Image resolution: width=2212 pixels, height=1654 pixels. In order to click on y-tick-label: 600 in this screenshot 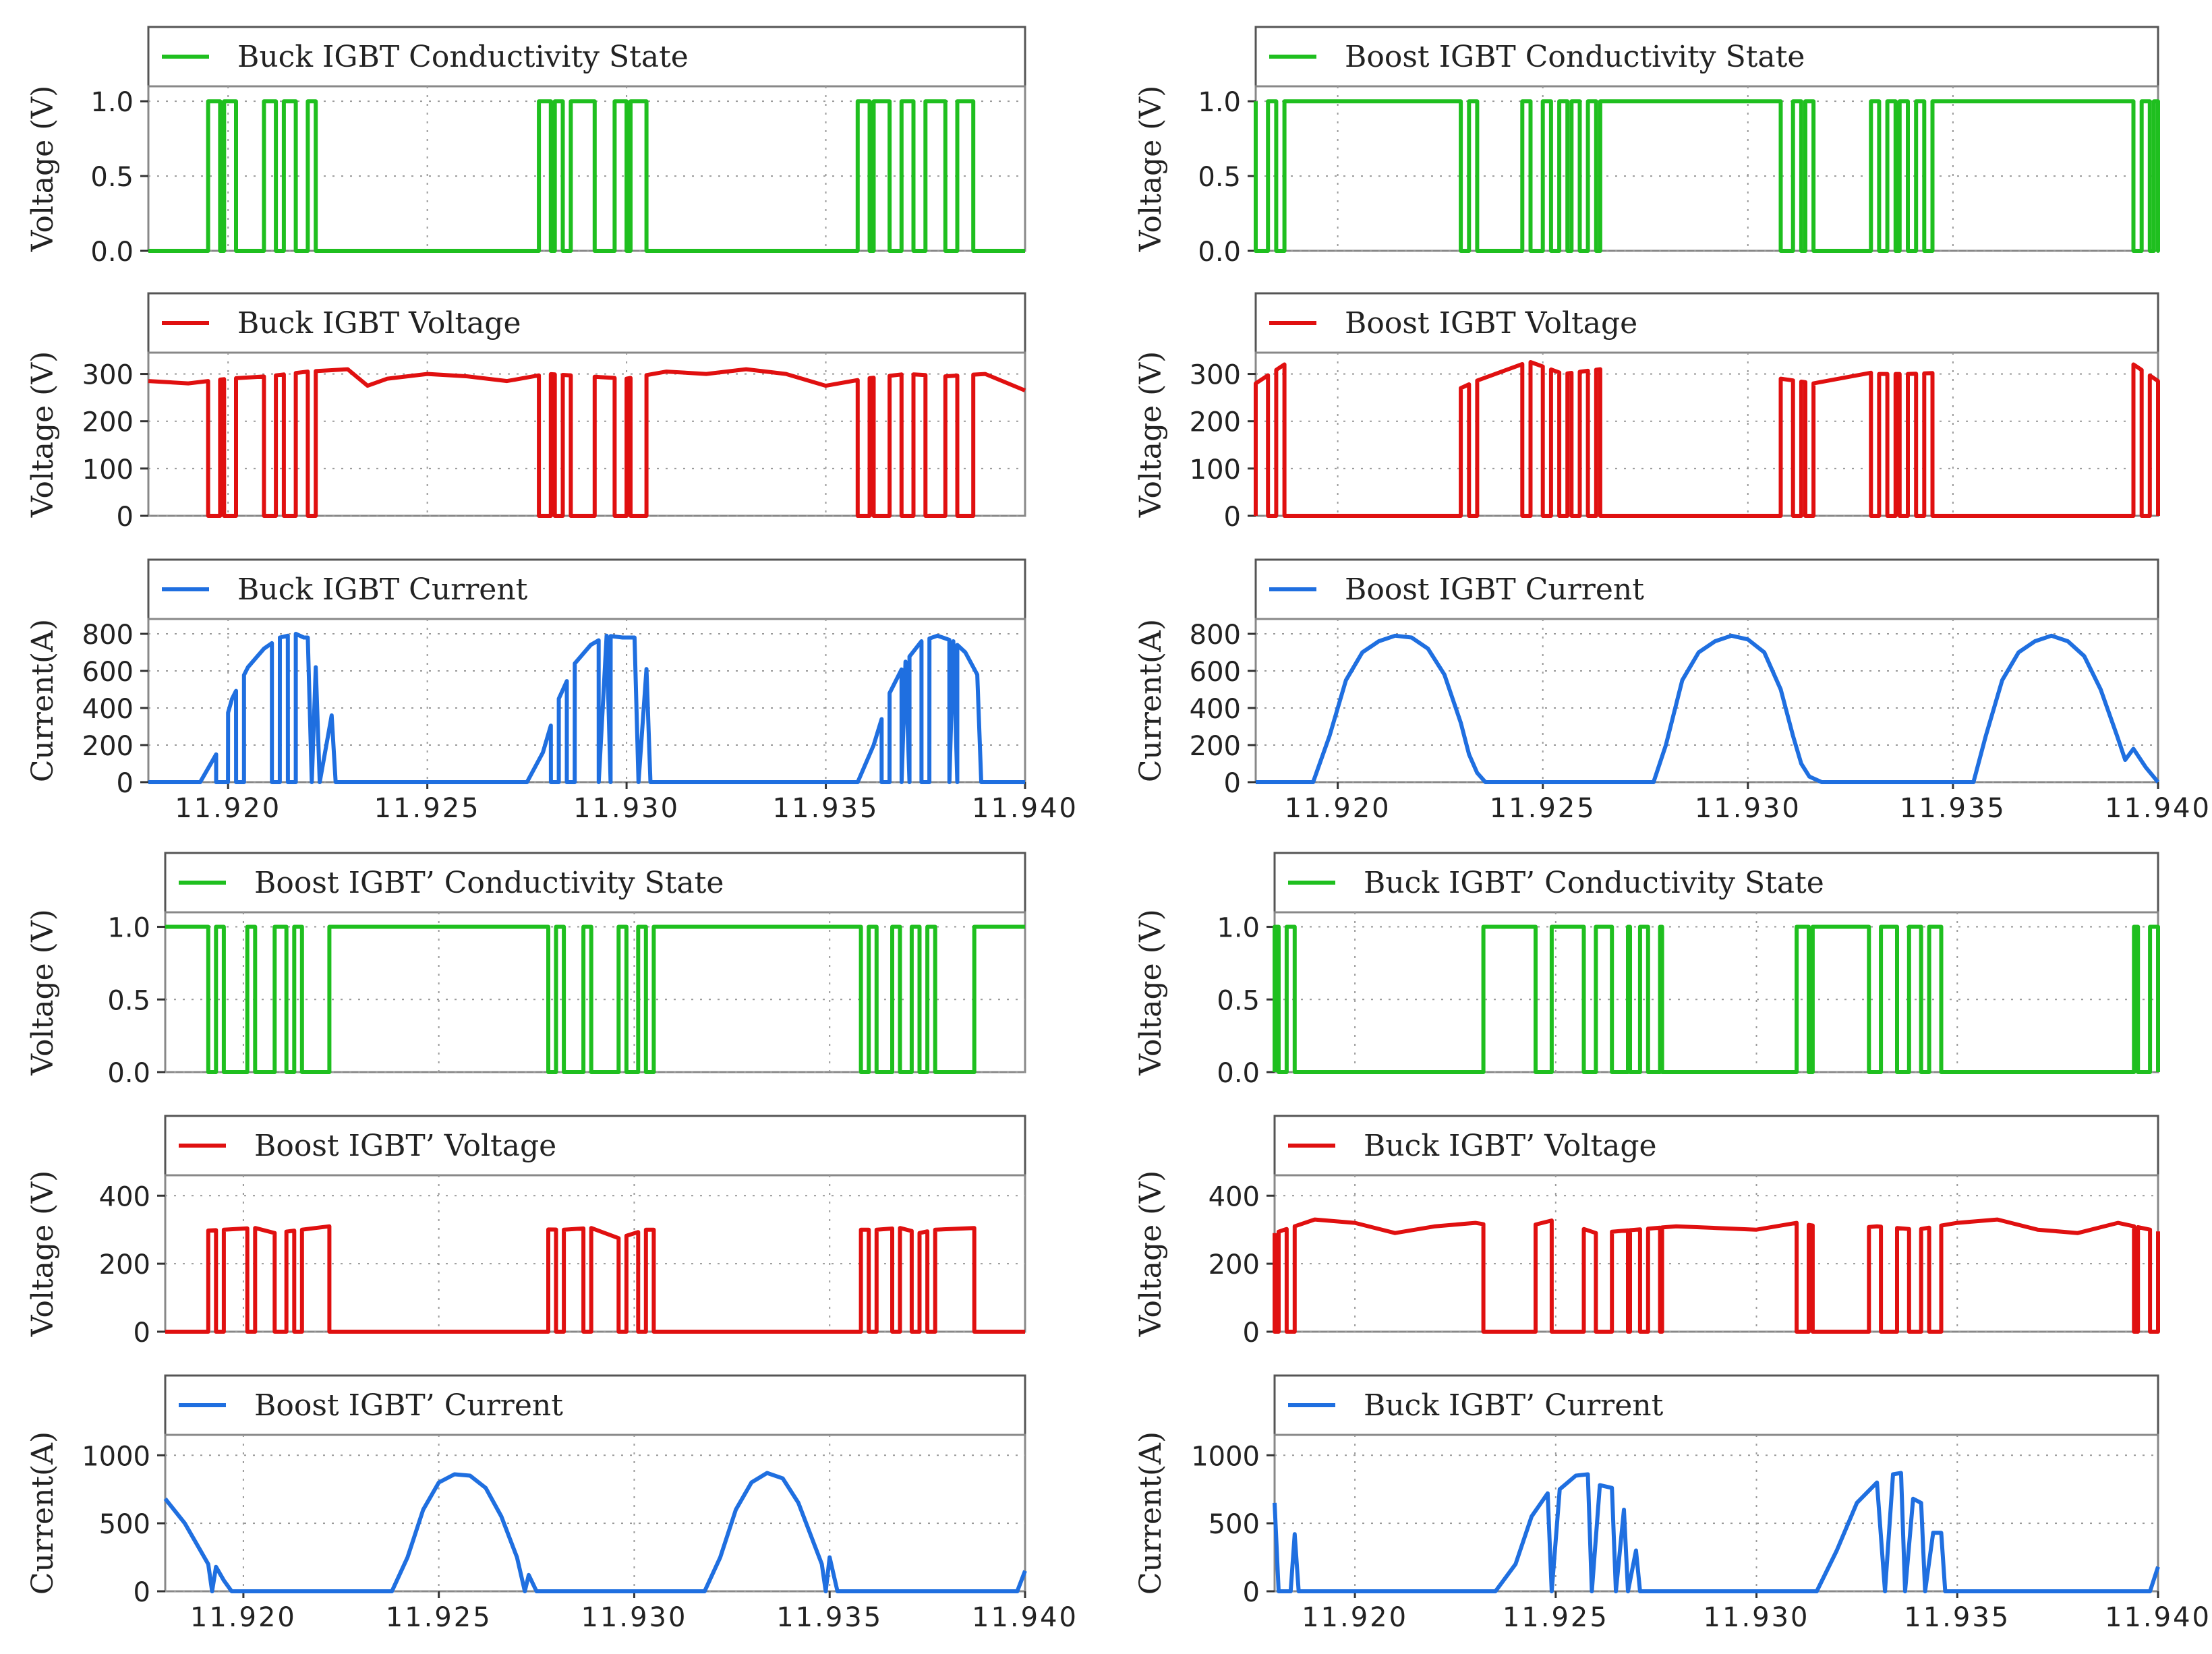, I will do `click(108, 672)`.